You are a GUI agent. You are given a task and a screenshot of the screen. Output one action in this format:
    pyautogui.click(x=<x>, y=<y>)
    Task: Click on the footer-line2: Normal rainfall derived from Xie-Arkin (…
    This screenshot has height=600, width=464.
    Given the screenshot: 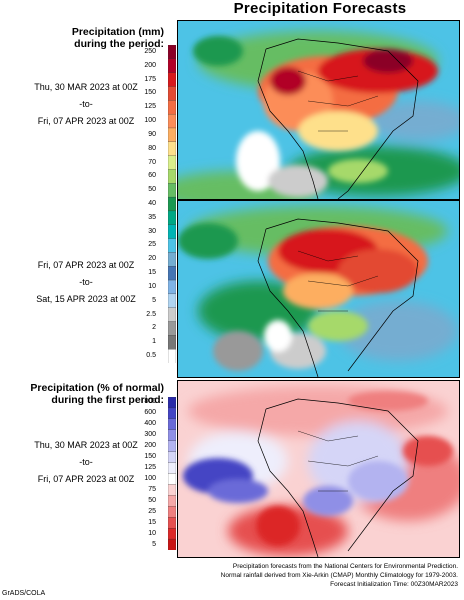 What is the action you would take?
    pyautogui.click(x=339, y=575)
    